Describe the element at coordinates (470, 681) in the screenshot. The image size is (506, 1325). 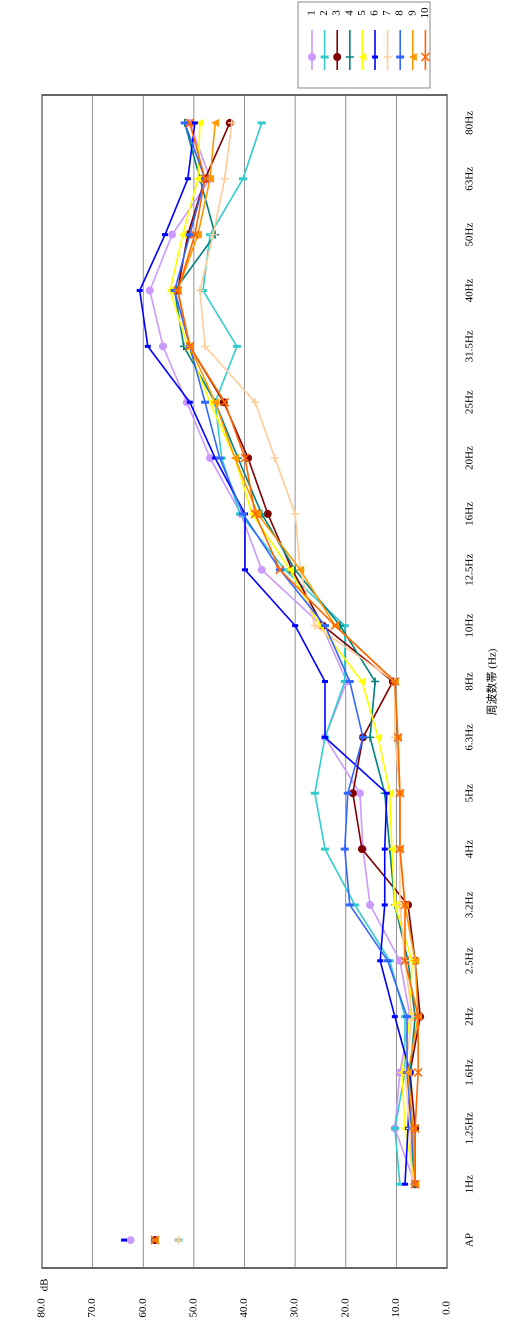
I see `x-tick-label: 8Hz` at that location.